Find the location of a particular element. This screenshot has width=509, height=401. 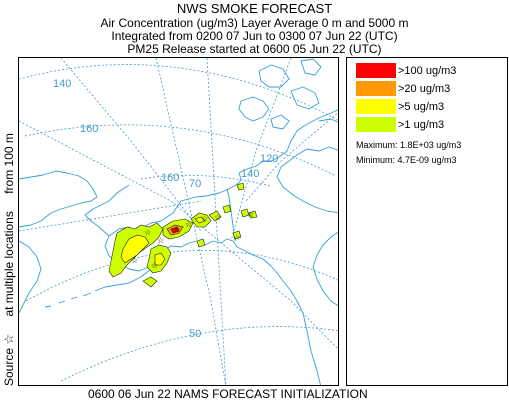

alaska-coast-north is located at coordinates (223, 173).